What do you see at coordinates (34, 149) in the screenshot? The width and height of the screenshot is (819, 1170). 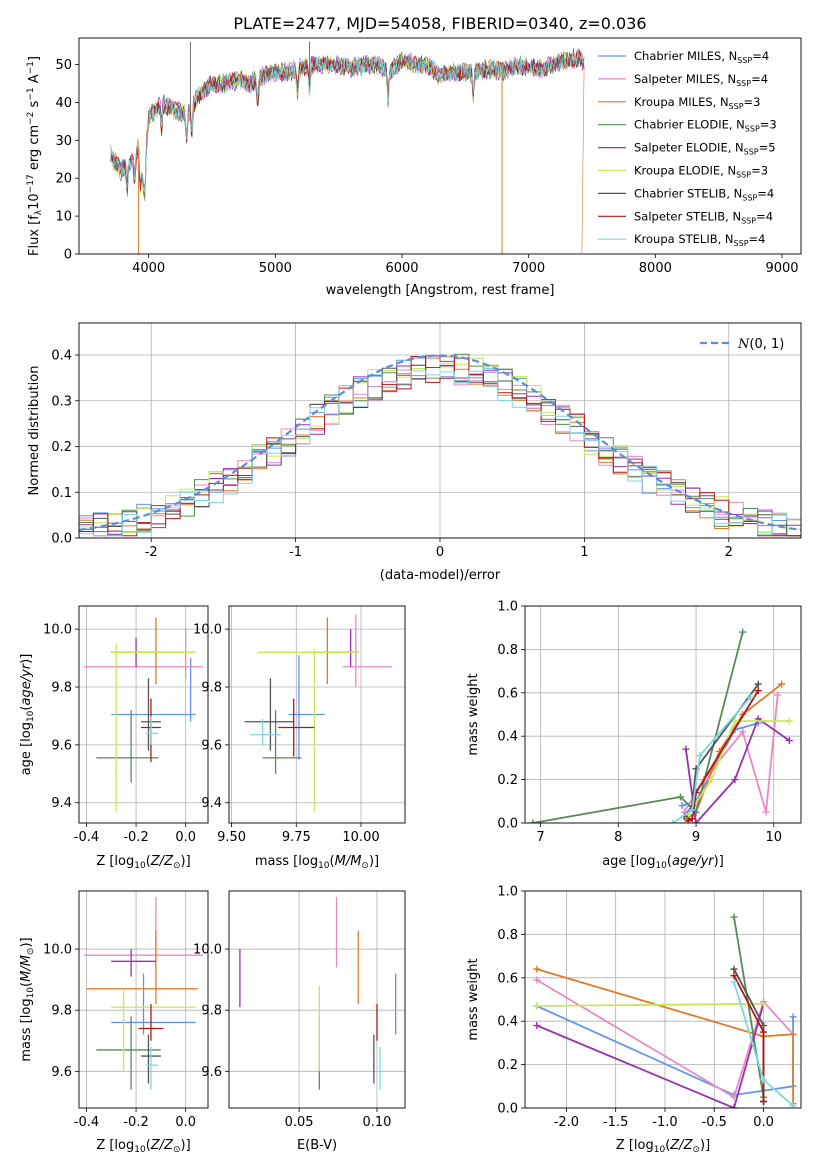 I see `label-part: erg cm` at bounding box center [34, 149].